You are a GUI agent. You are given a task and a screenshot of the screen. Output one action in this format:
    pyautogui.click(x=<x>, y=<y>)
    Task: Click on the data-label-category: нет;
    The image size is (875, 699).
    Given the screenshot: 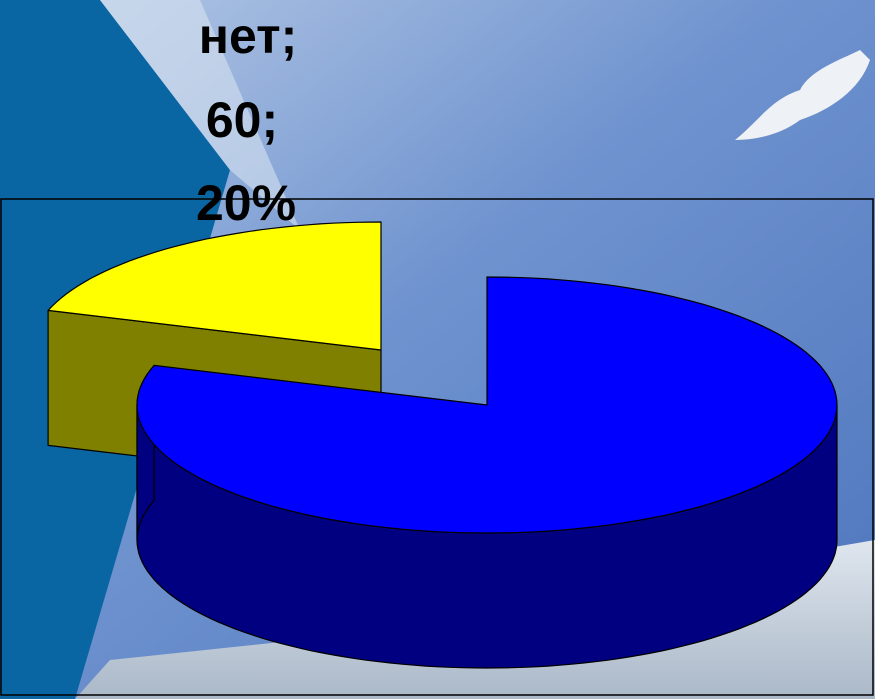 What is the action you would take?
    pyautogui.click(x=248, y=36)
    